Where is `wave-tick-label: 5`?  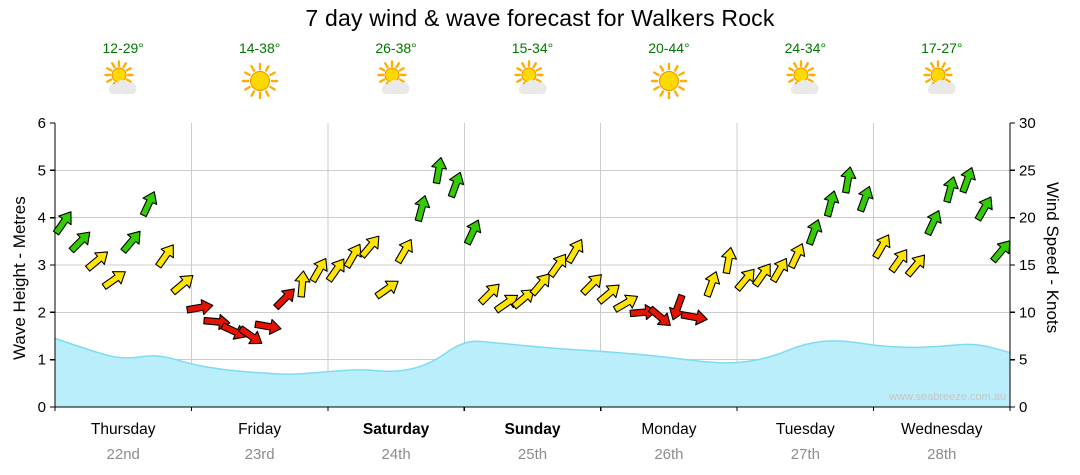 wave-tick-label: 5 is located at coordinates (42, 170).